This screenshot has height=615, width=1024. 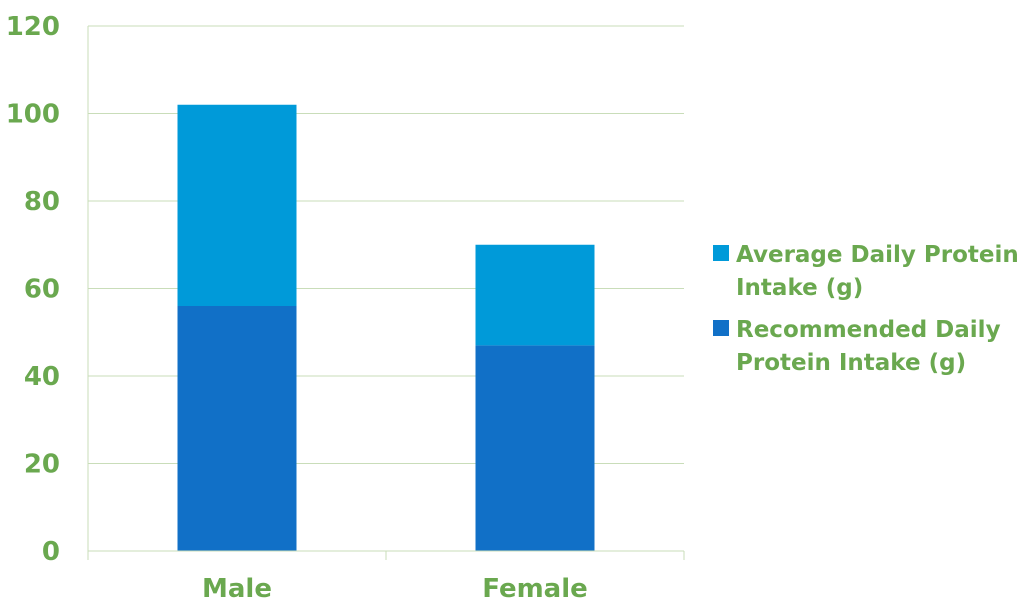 I want to click on x-axis: Male Female, so click(x=386, y=577).